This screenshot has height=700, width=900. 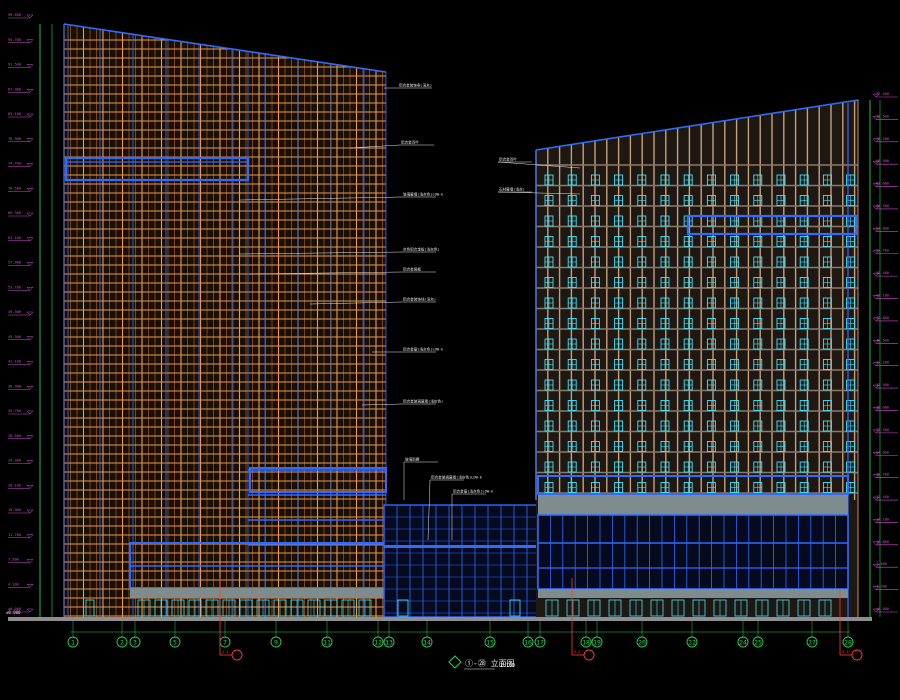 What do you see at coordinates (490, 663) in the screenshot?
I see `drawing-title: ①-㉘ 立面图` at bounding box center [490, 663].